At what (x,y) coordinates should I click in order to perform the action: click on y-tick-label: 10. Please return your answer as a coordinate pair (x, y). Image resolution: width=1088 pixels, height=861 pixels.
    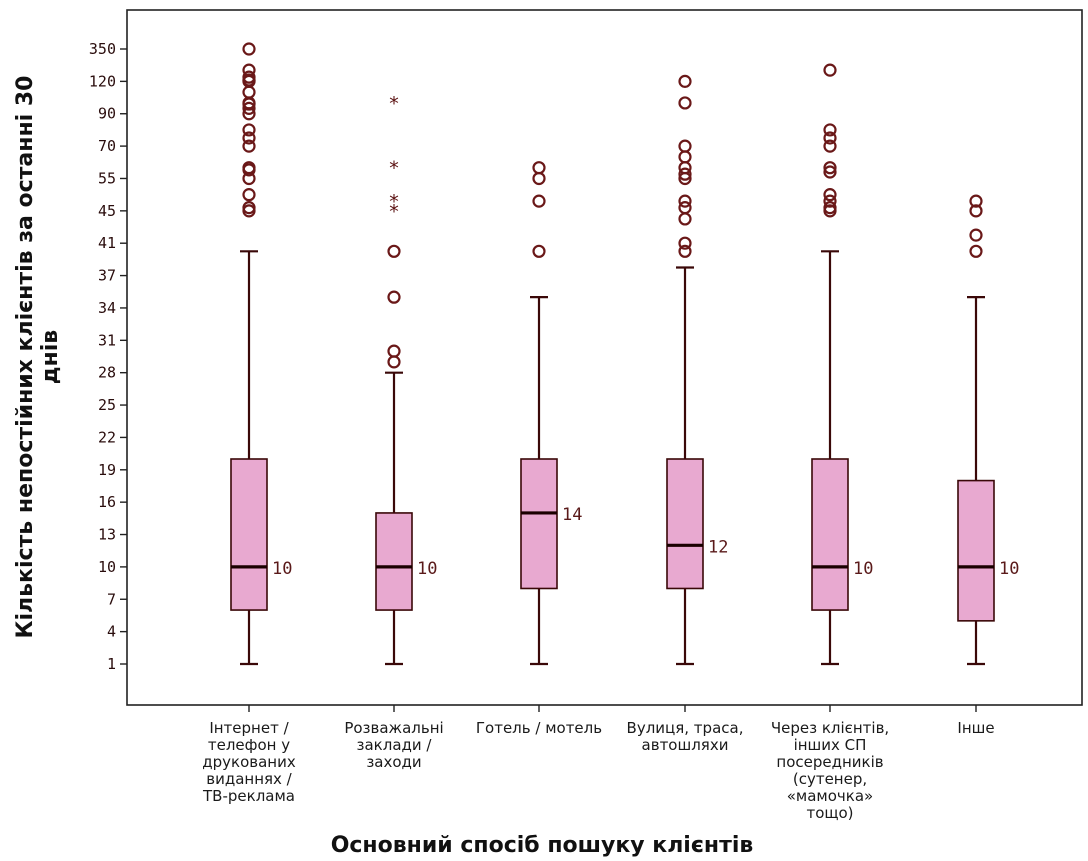
    Looking at the image, I should click on (107, 567).